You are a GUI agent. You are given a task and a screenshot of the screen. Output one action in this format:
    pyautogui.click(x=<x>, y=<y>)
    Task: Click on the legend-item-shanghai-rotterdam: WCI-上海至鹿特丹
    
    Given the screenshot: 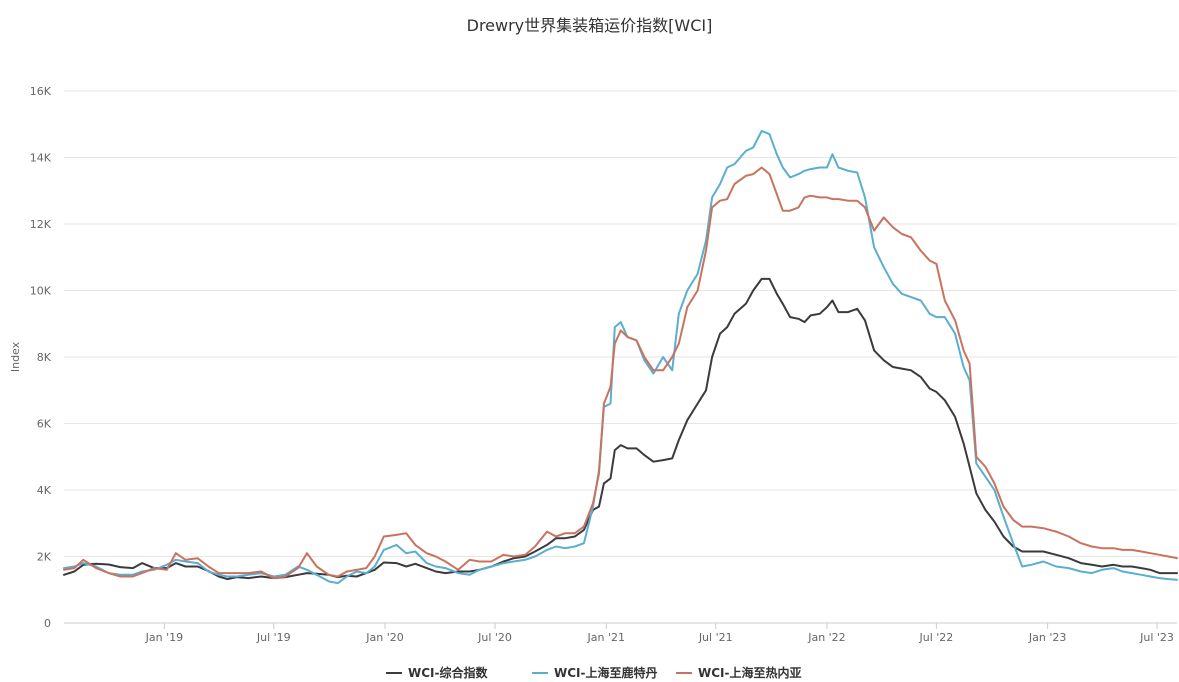 What is the action you would take?
    pyautogui.click(x=595, y=672)
    